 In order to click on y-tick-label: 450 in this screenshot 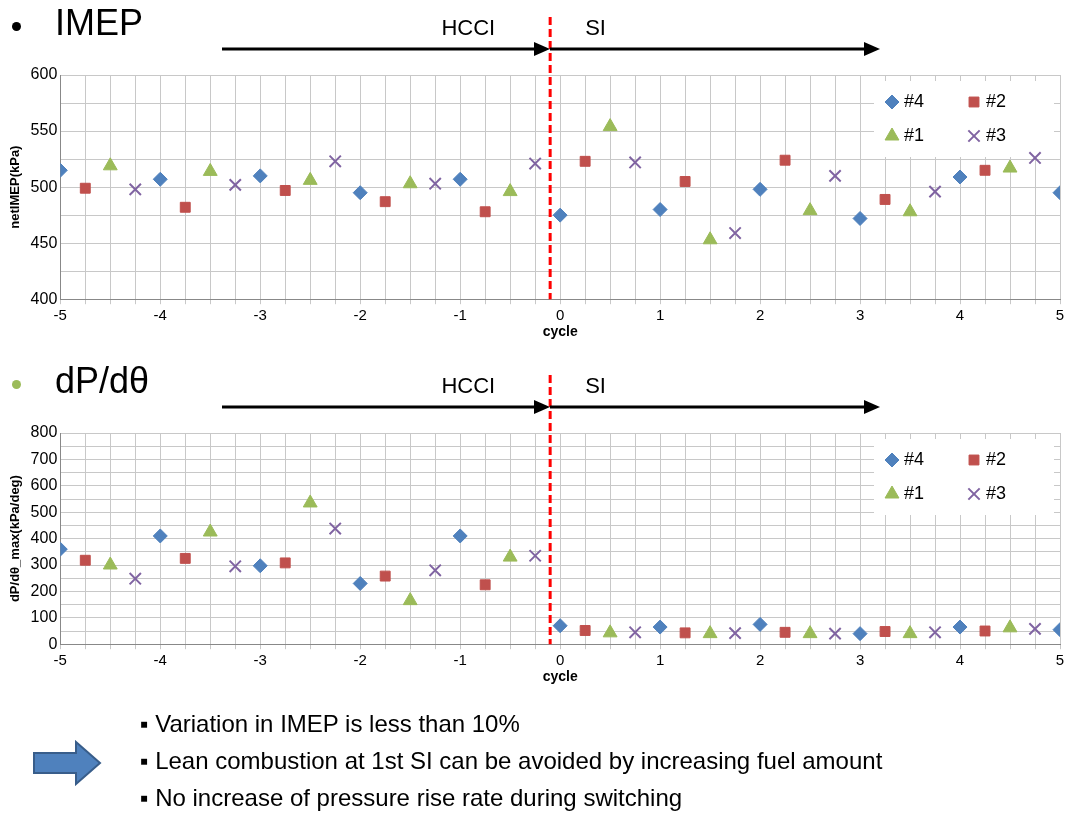, I will do `click(44, 242)`.